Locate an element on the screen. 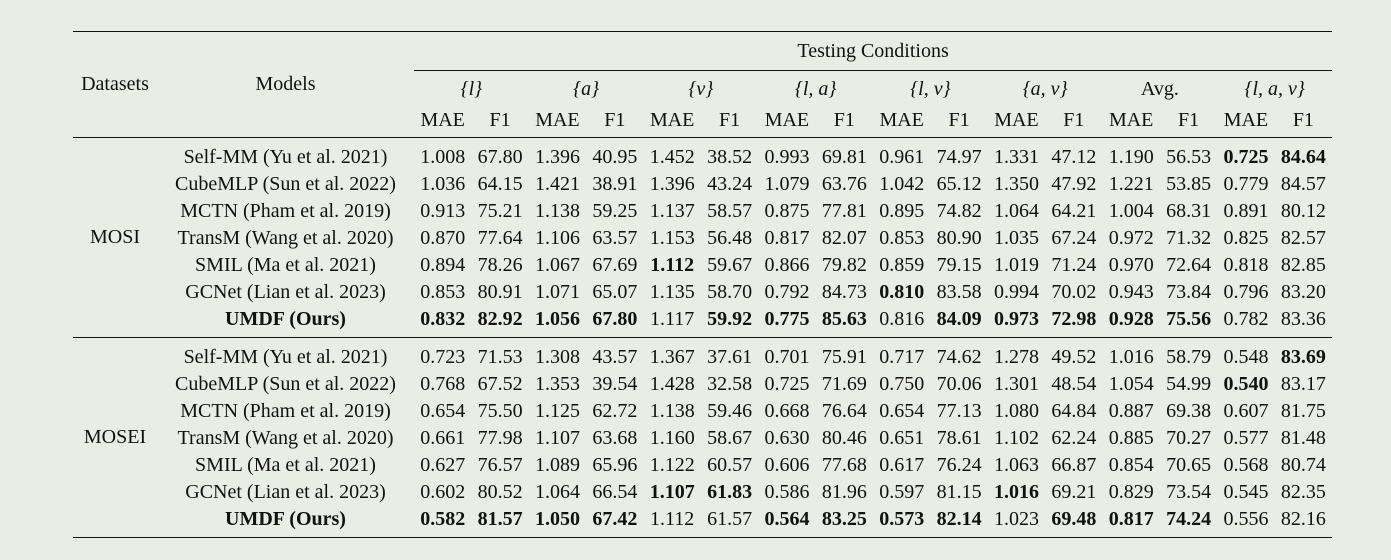  value-cell: 1.107 is located at coordinates (557, 438).